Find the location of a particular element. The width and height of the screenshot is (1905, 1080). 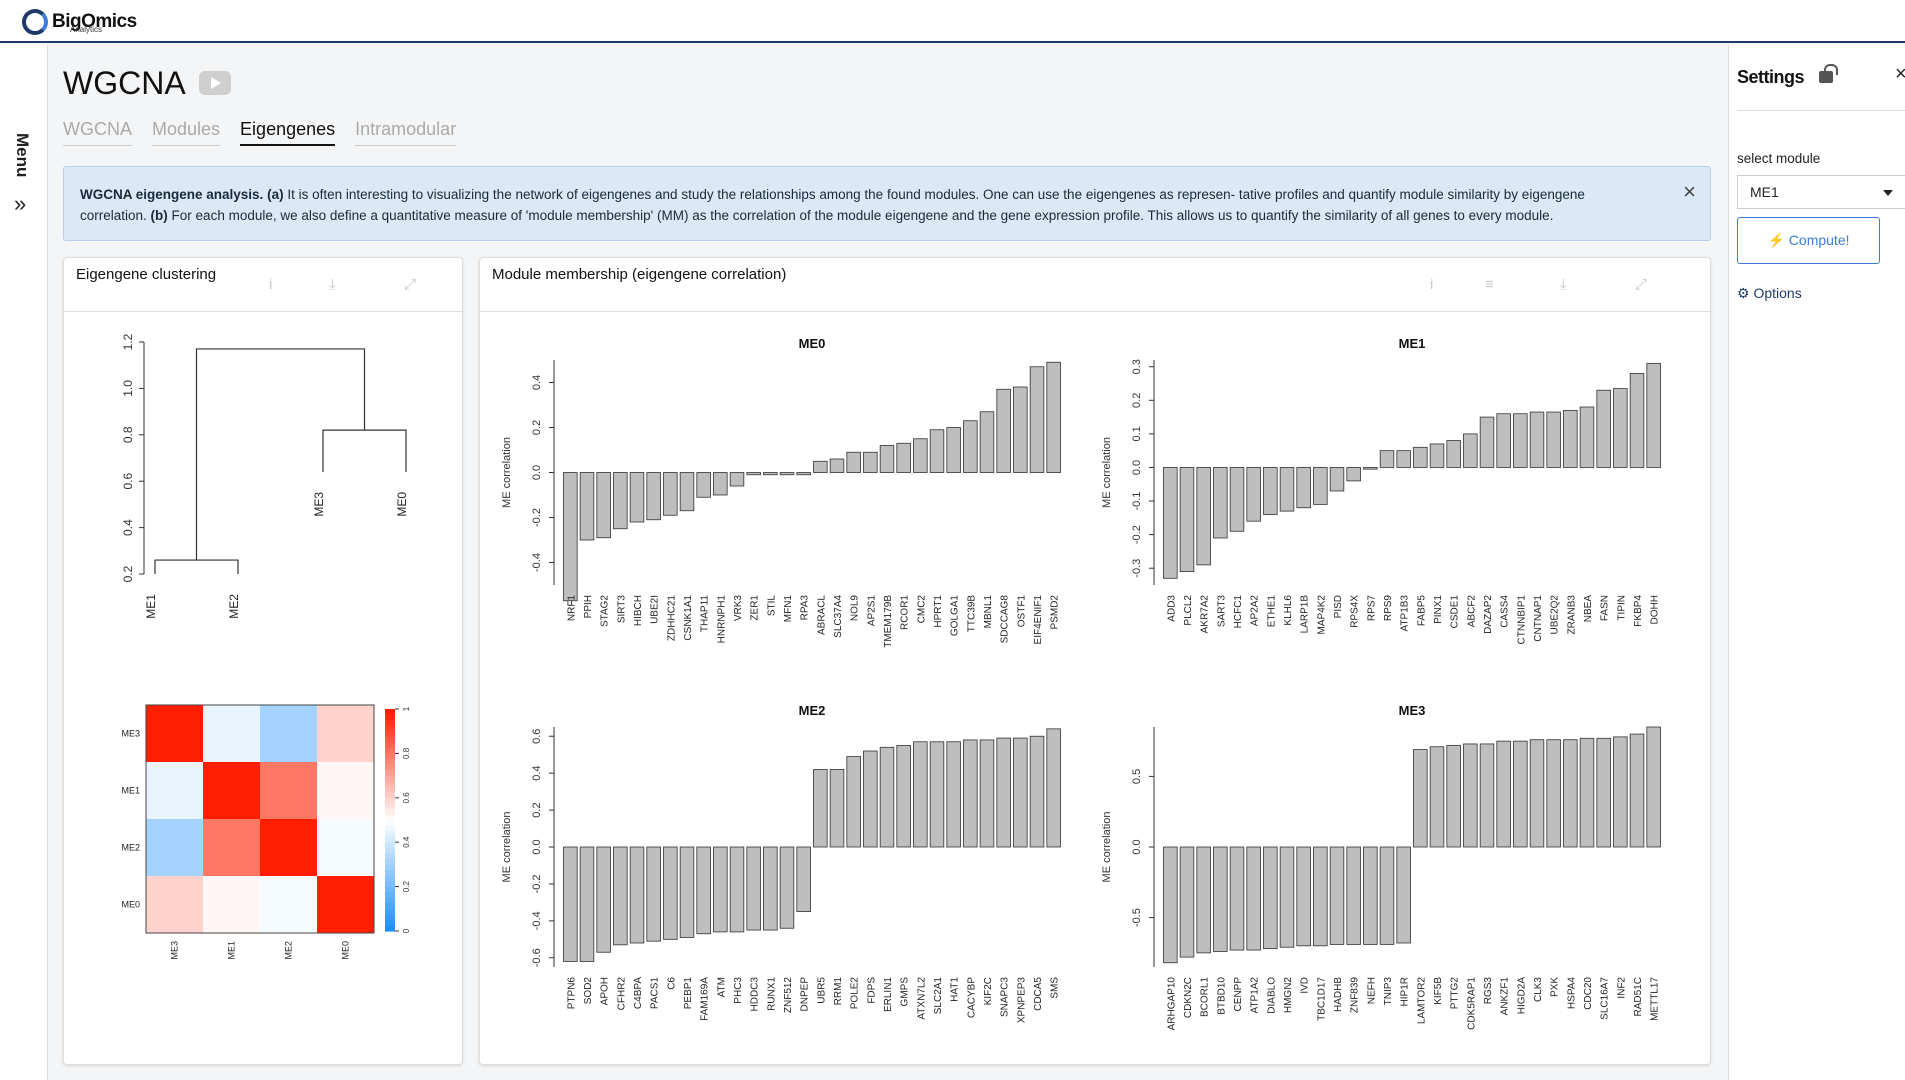

heatmap-col-label: ME2 is located at coordinates (289, 950).